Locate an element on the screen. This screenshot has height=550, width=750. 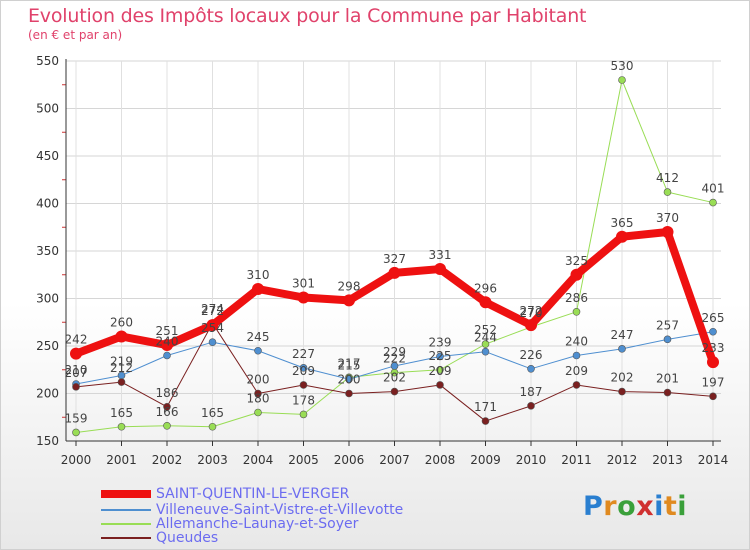
data-label: 274 is located at coordinates (212, 309).